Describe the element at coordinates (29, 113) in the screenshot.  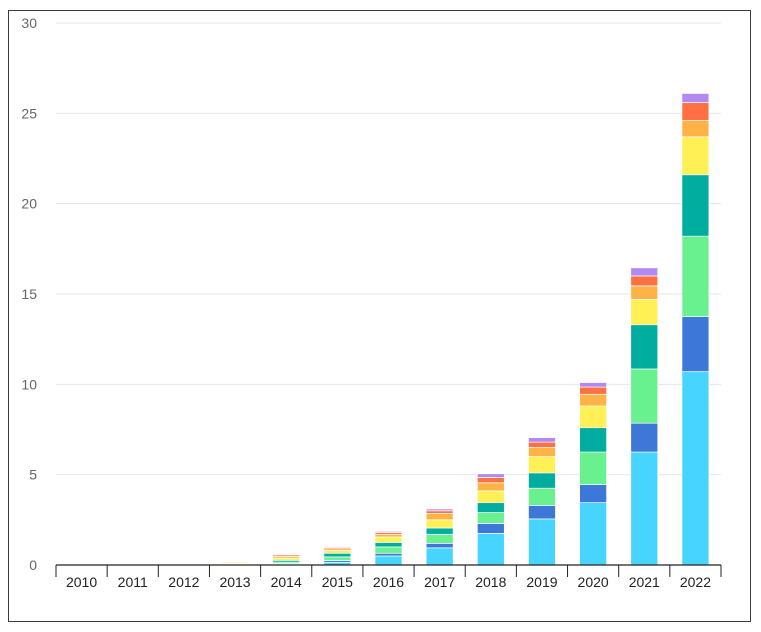
I see `y-tick-label: 25` at that location.